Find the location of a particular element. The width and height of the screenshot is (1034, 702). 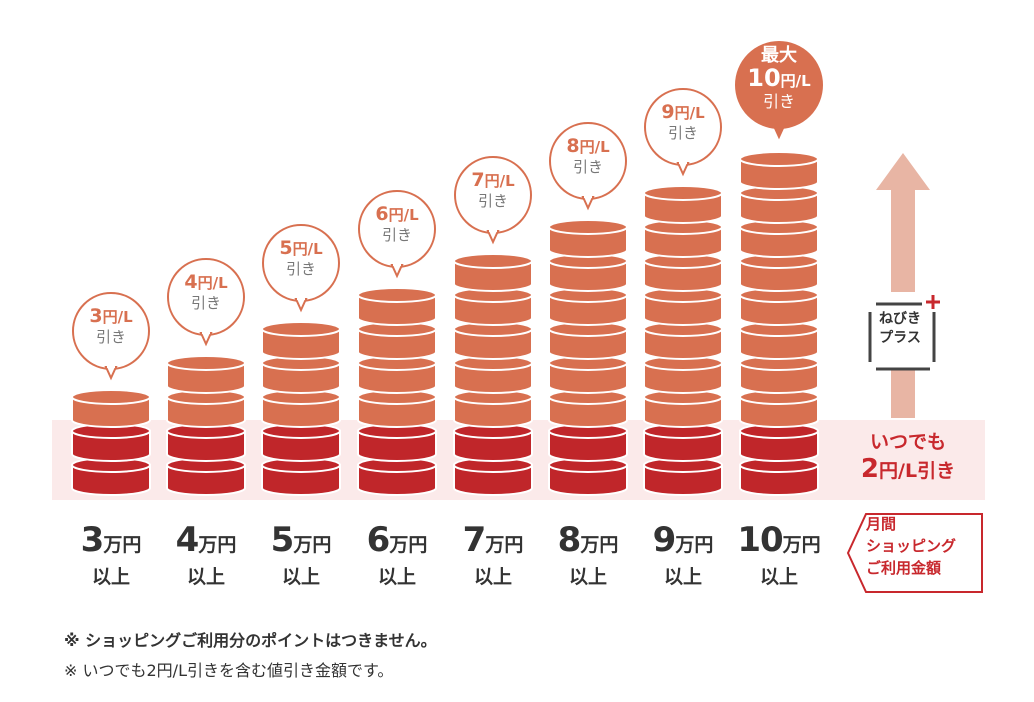

always-line1: いつでも is located at coordinates (907, 442).